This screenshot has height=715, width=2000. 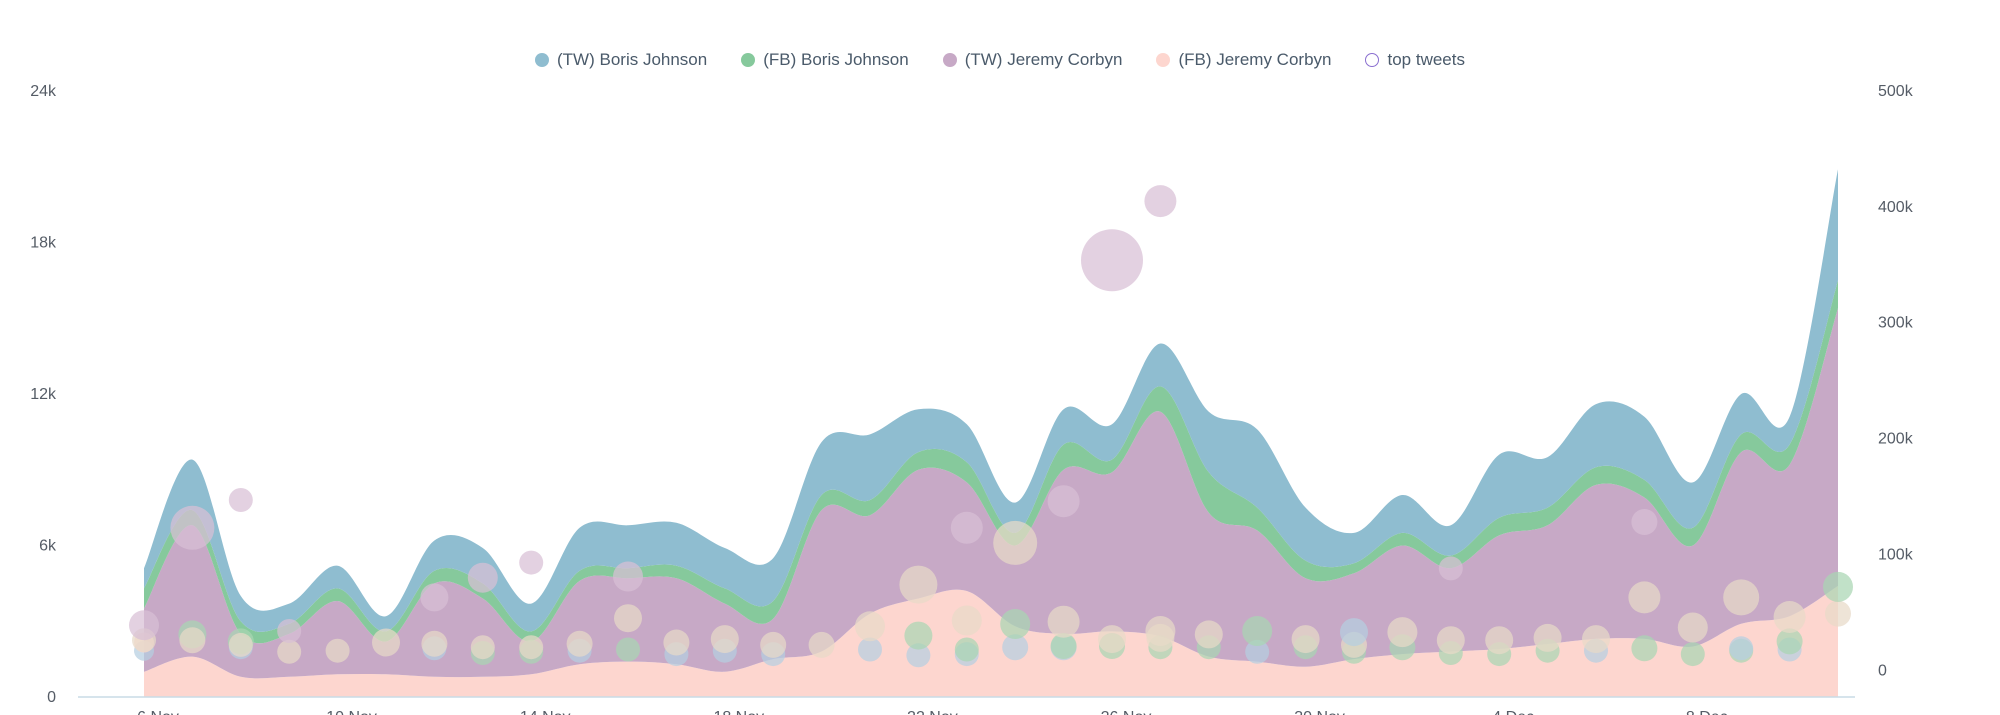 What do you see at coordinates (43, 394) in the screenshot?
I see `y-left-tick-label: 12k` at bounding box center [43, 394].